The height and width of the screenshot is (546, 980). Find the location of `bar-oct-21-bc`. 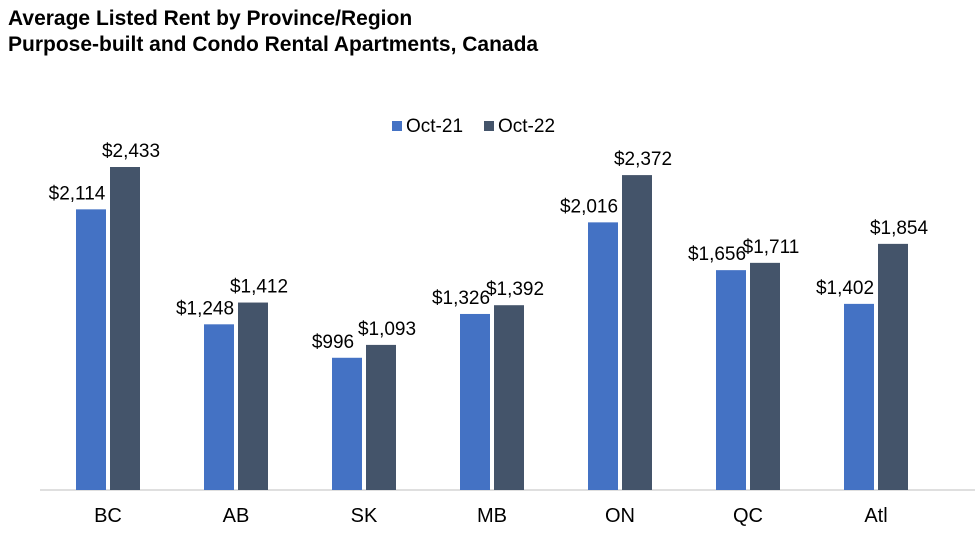

bar-oct-21-bc is located at coordinates (91, 349).